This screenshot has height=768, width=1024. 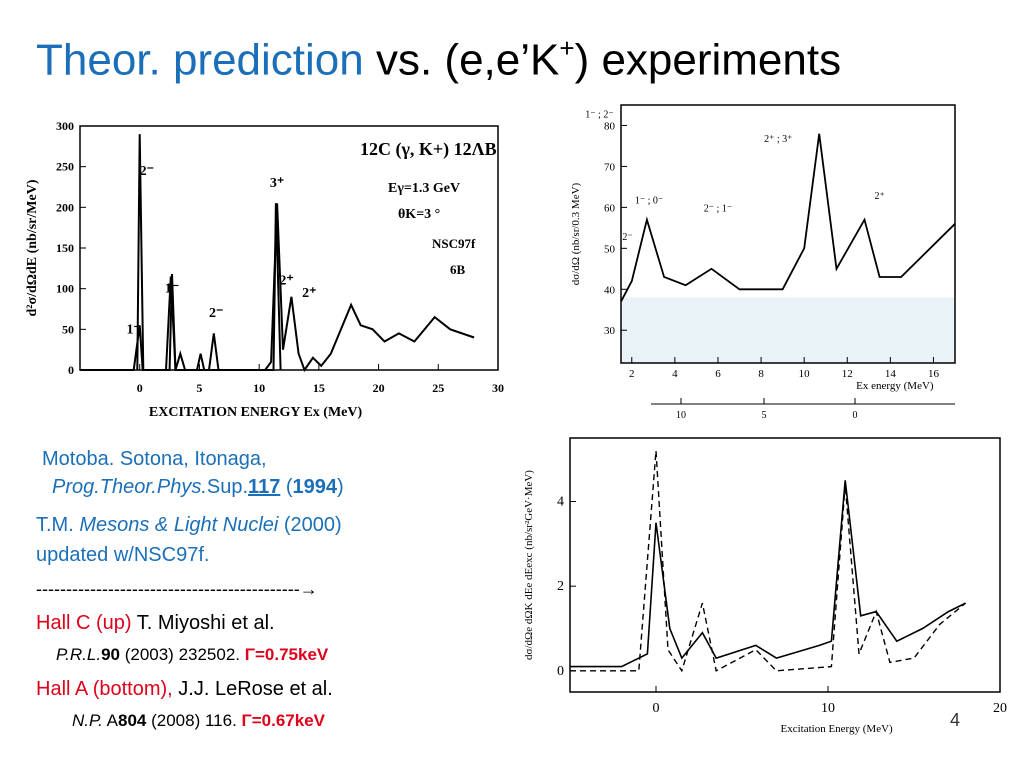 I want to click on x-axis-label: Excitation Energy (MeV), so click(x=836, y=729).